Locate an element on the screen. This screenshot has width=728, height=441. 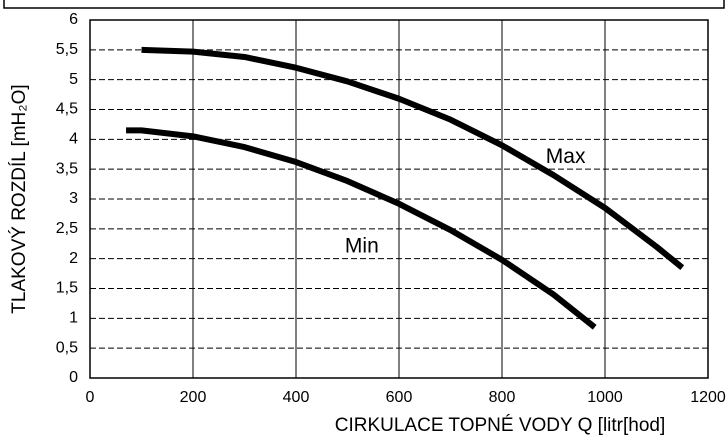
y-tick-label: 4 is located at coordinates (73, 139).